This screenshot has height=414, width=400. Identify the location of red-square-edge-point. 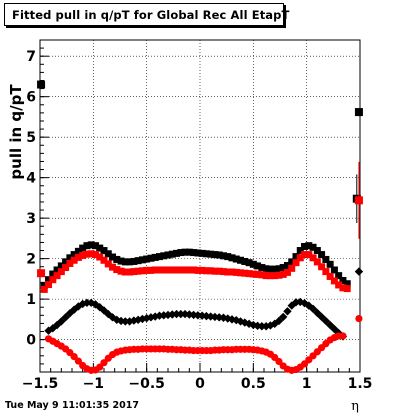
(41, 273).